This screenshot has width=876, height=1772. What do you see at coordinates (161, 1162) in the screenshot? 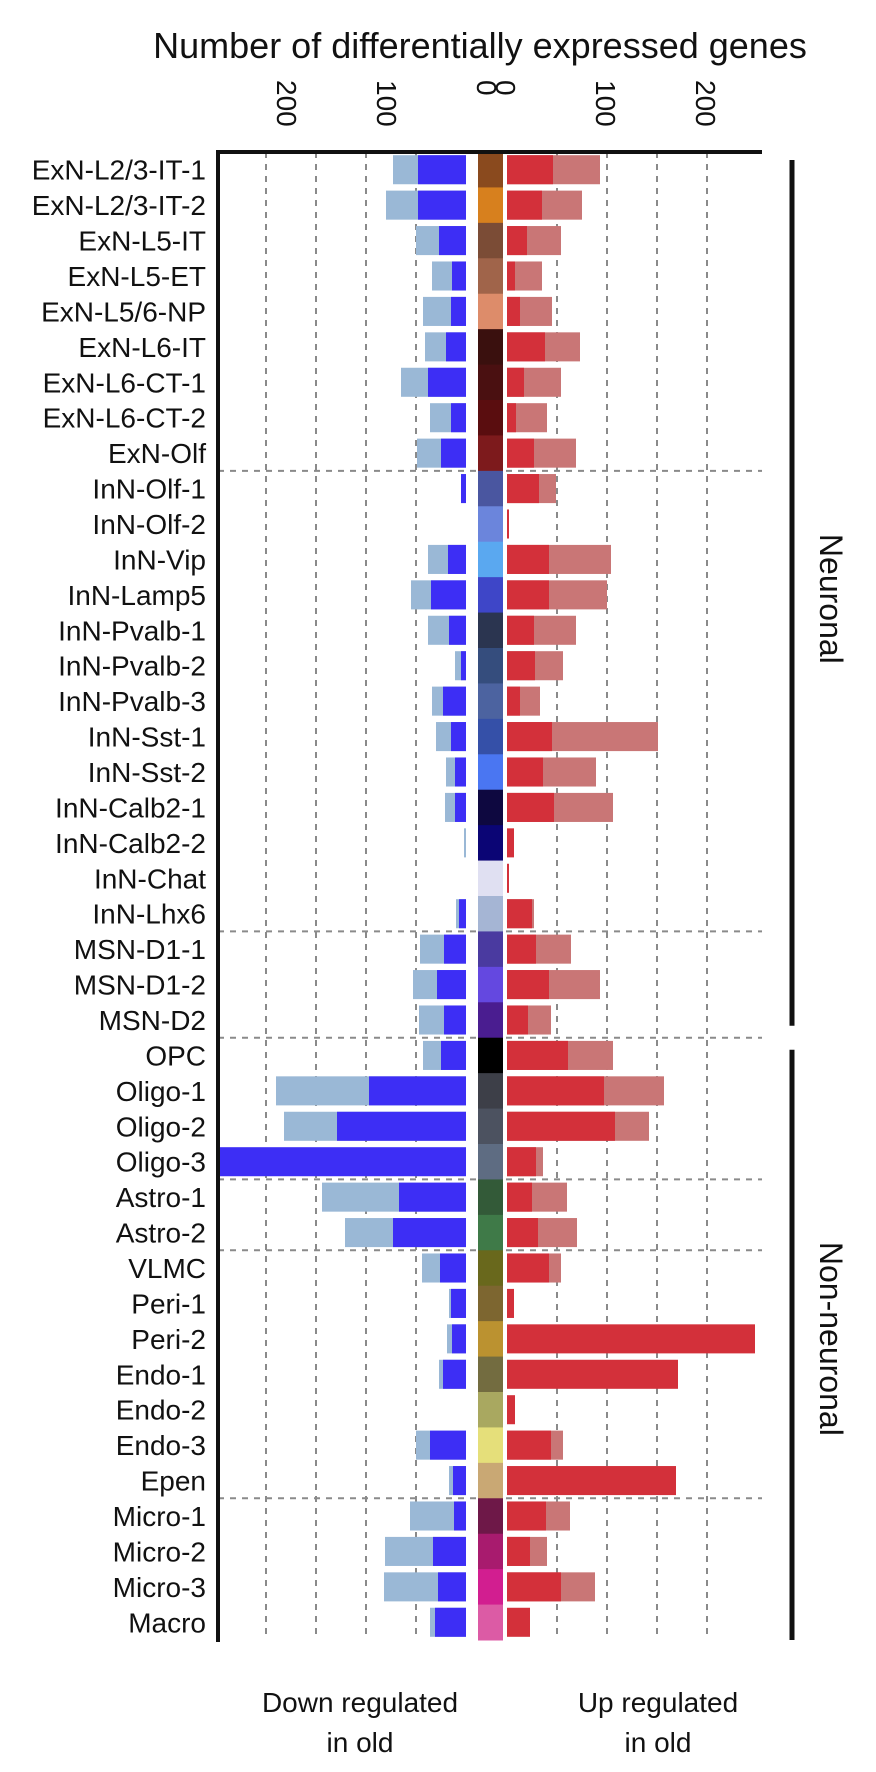
I see `row-label: Oligo-3` at bounding box center [161, 1162].